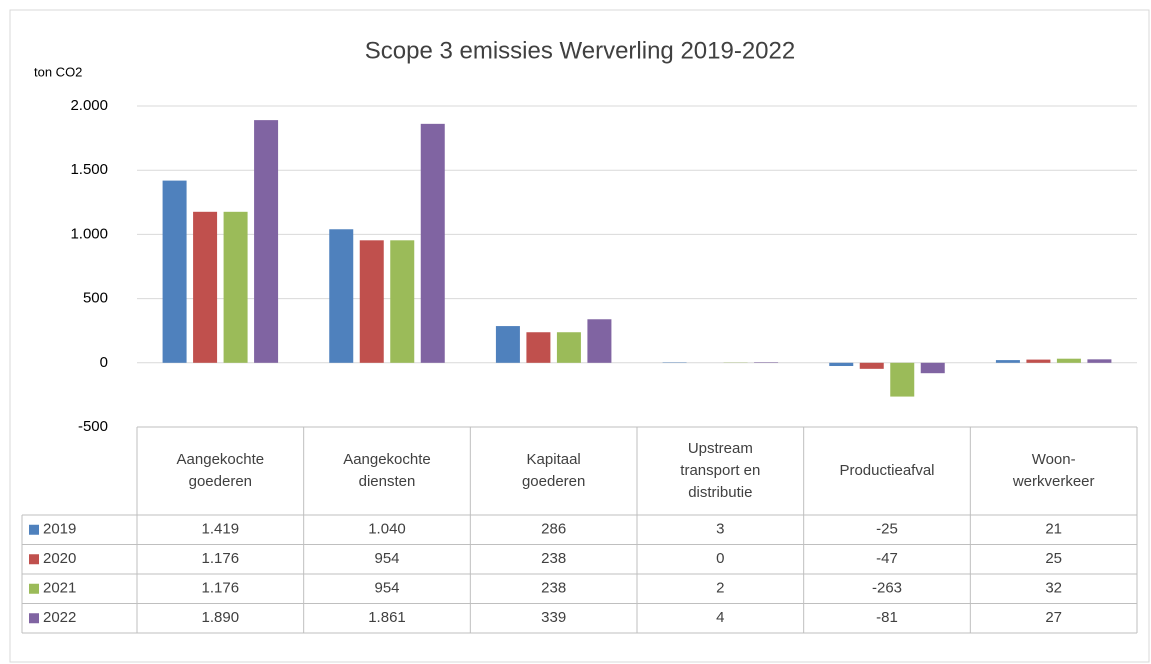 The image size is (1151, 664). I want to click on table-value: 2, so click(720, 588).